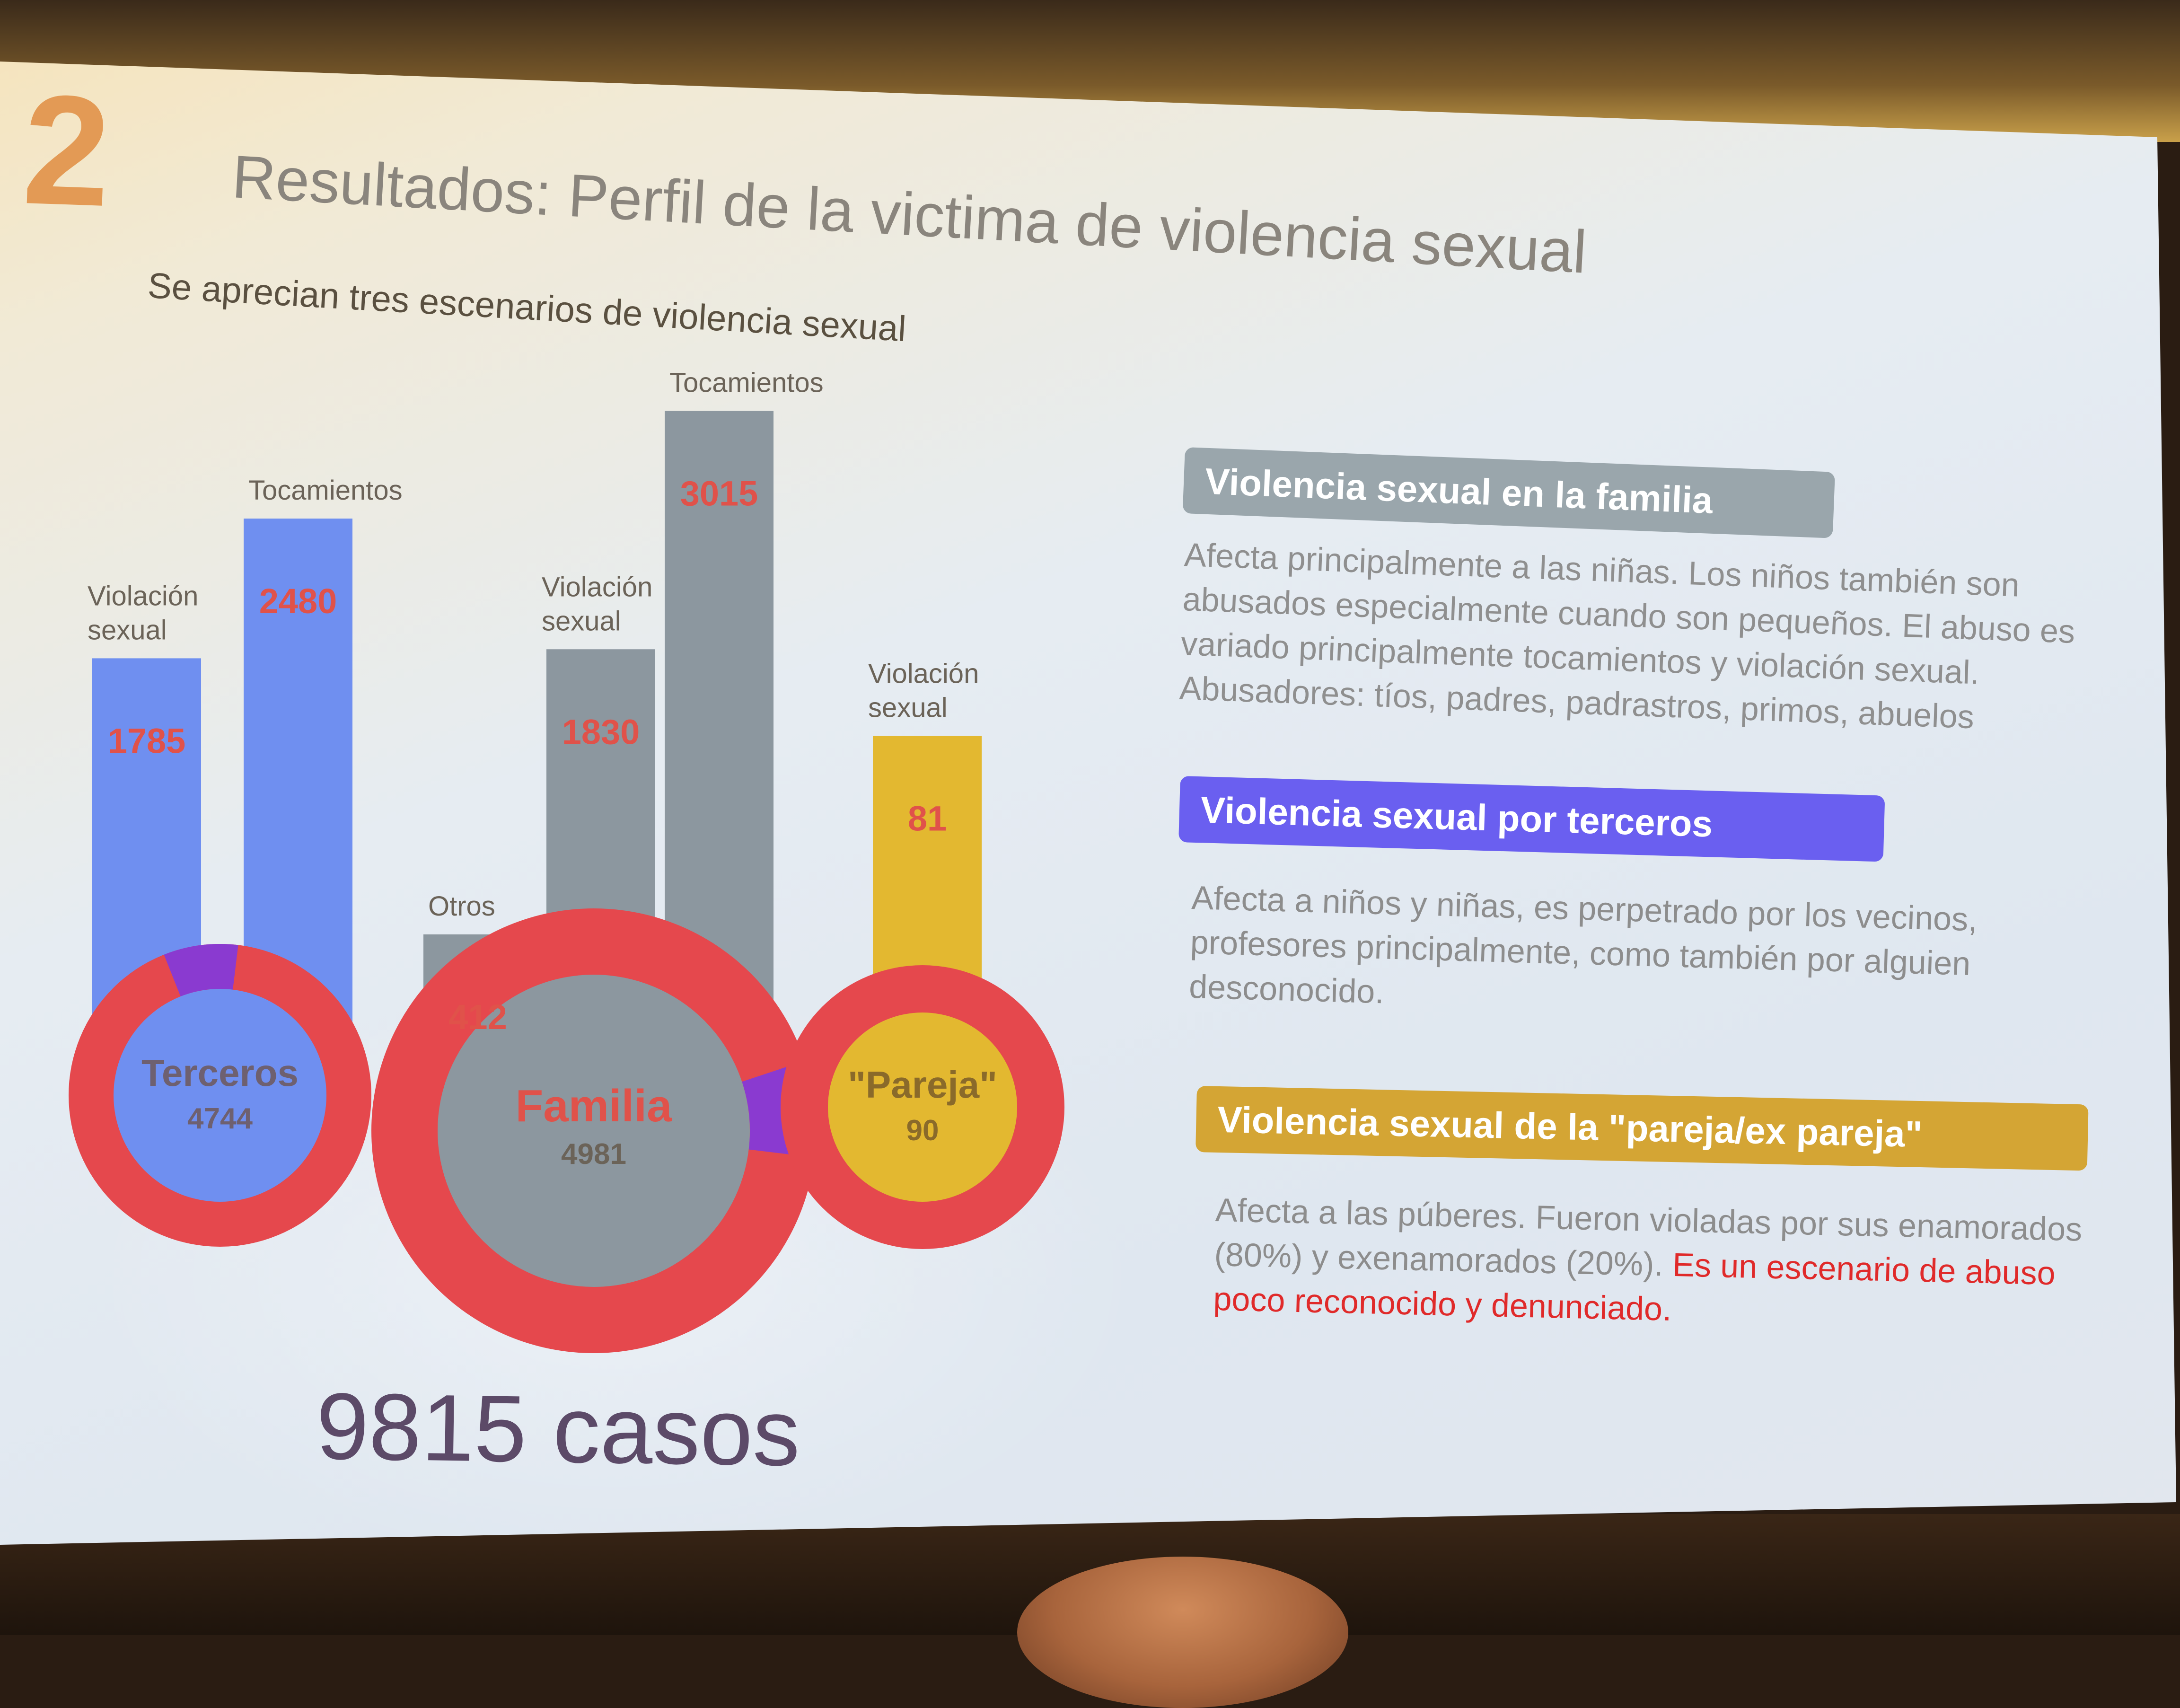 The width and height of the screenshot is (2180, 1708). Describe the element at coordinates (1509, 492) in the screenshot. I see `familia-card-title: Violencia sexual en la familia` at that location.